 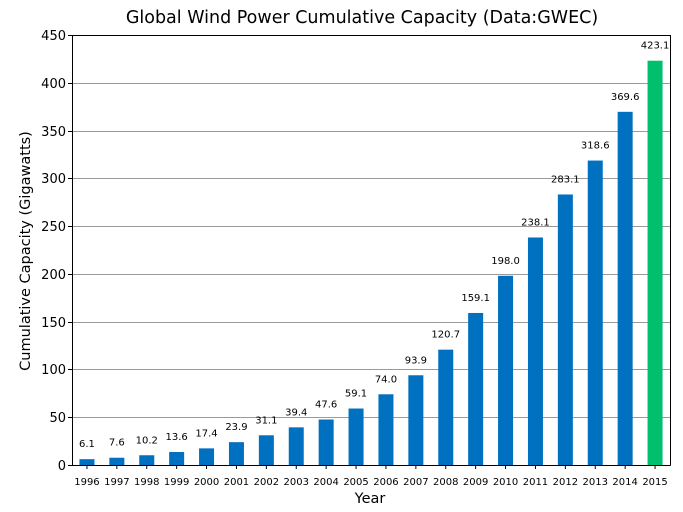 I want to click on data-label-2014: 369.6, so click(x=625, y=97).